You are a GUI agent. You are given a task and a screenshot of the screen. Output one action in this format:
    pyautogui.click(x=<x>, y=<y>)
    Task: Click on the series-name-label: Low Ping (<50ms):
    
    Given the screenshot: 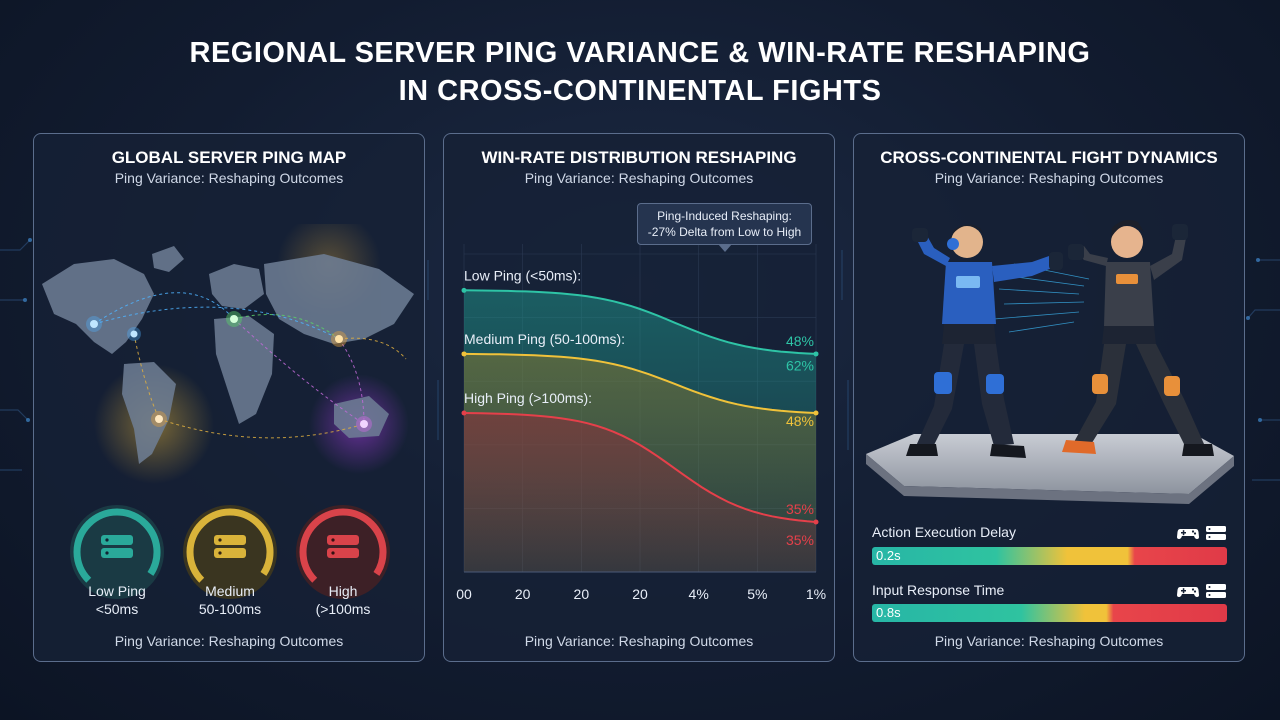 What is the action you would take?
    pyautogui.click(x=522, y=275)
    